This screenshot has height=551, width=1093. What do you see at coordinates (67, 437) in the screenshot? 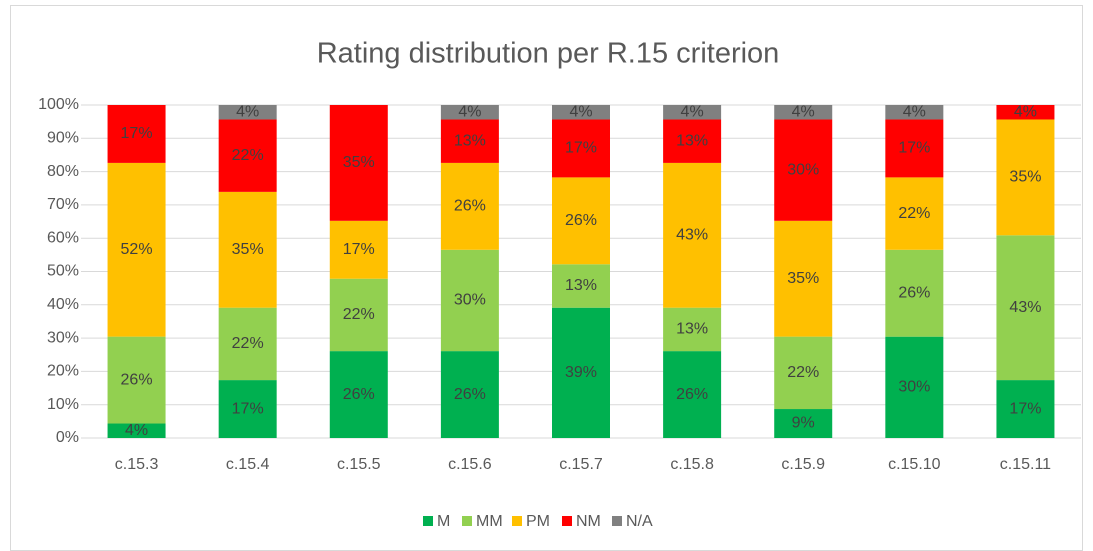
I see `y-tick-label: 0%` at bounding box center [67, 437].